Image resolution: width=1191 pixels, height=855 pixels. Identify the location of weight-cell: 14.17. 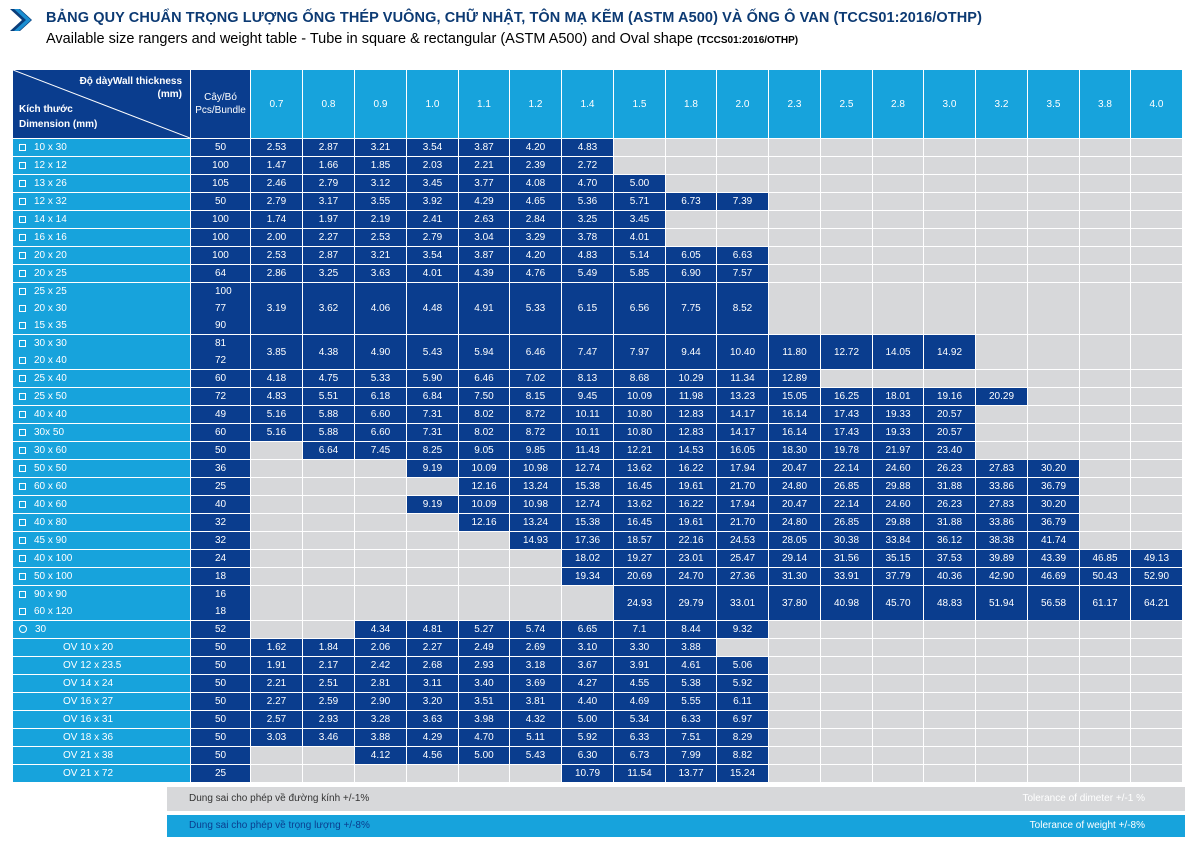
(742, 432).